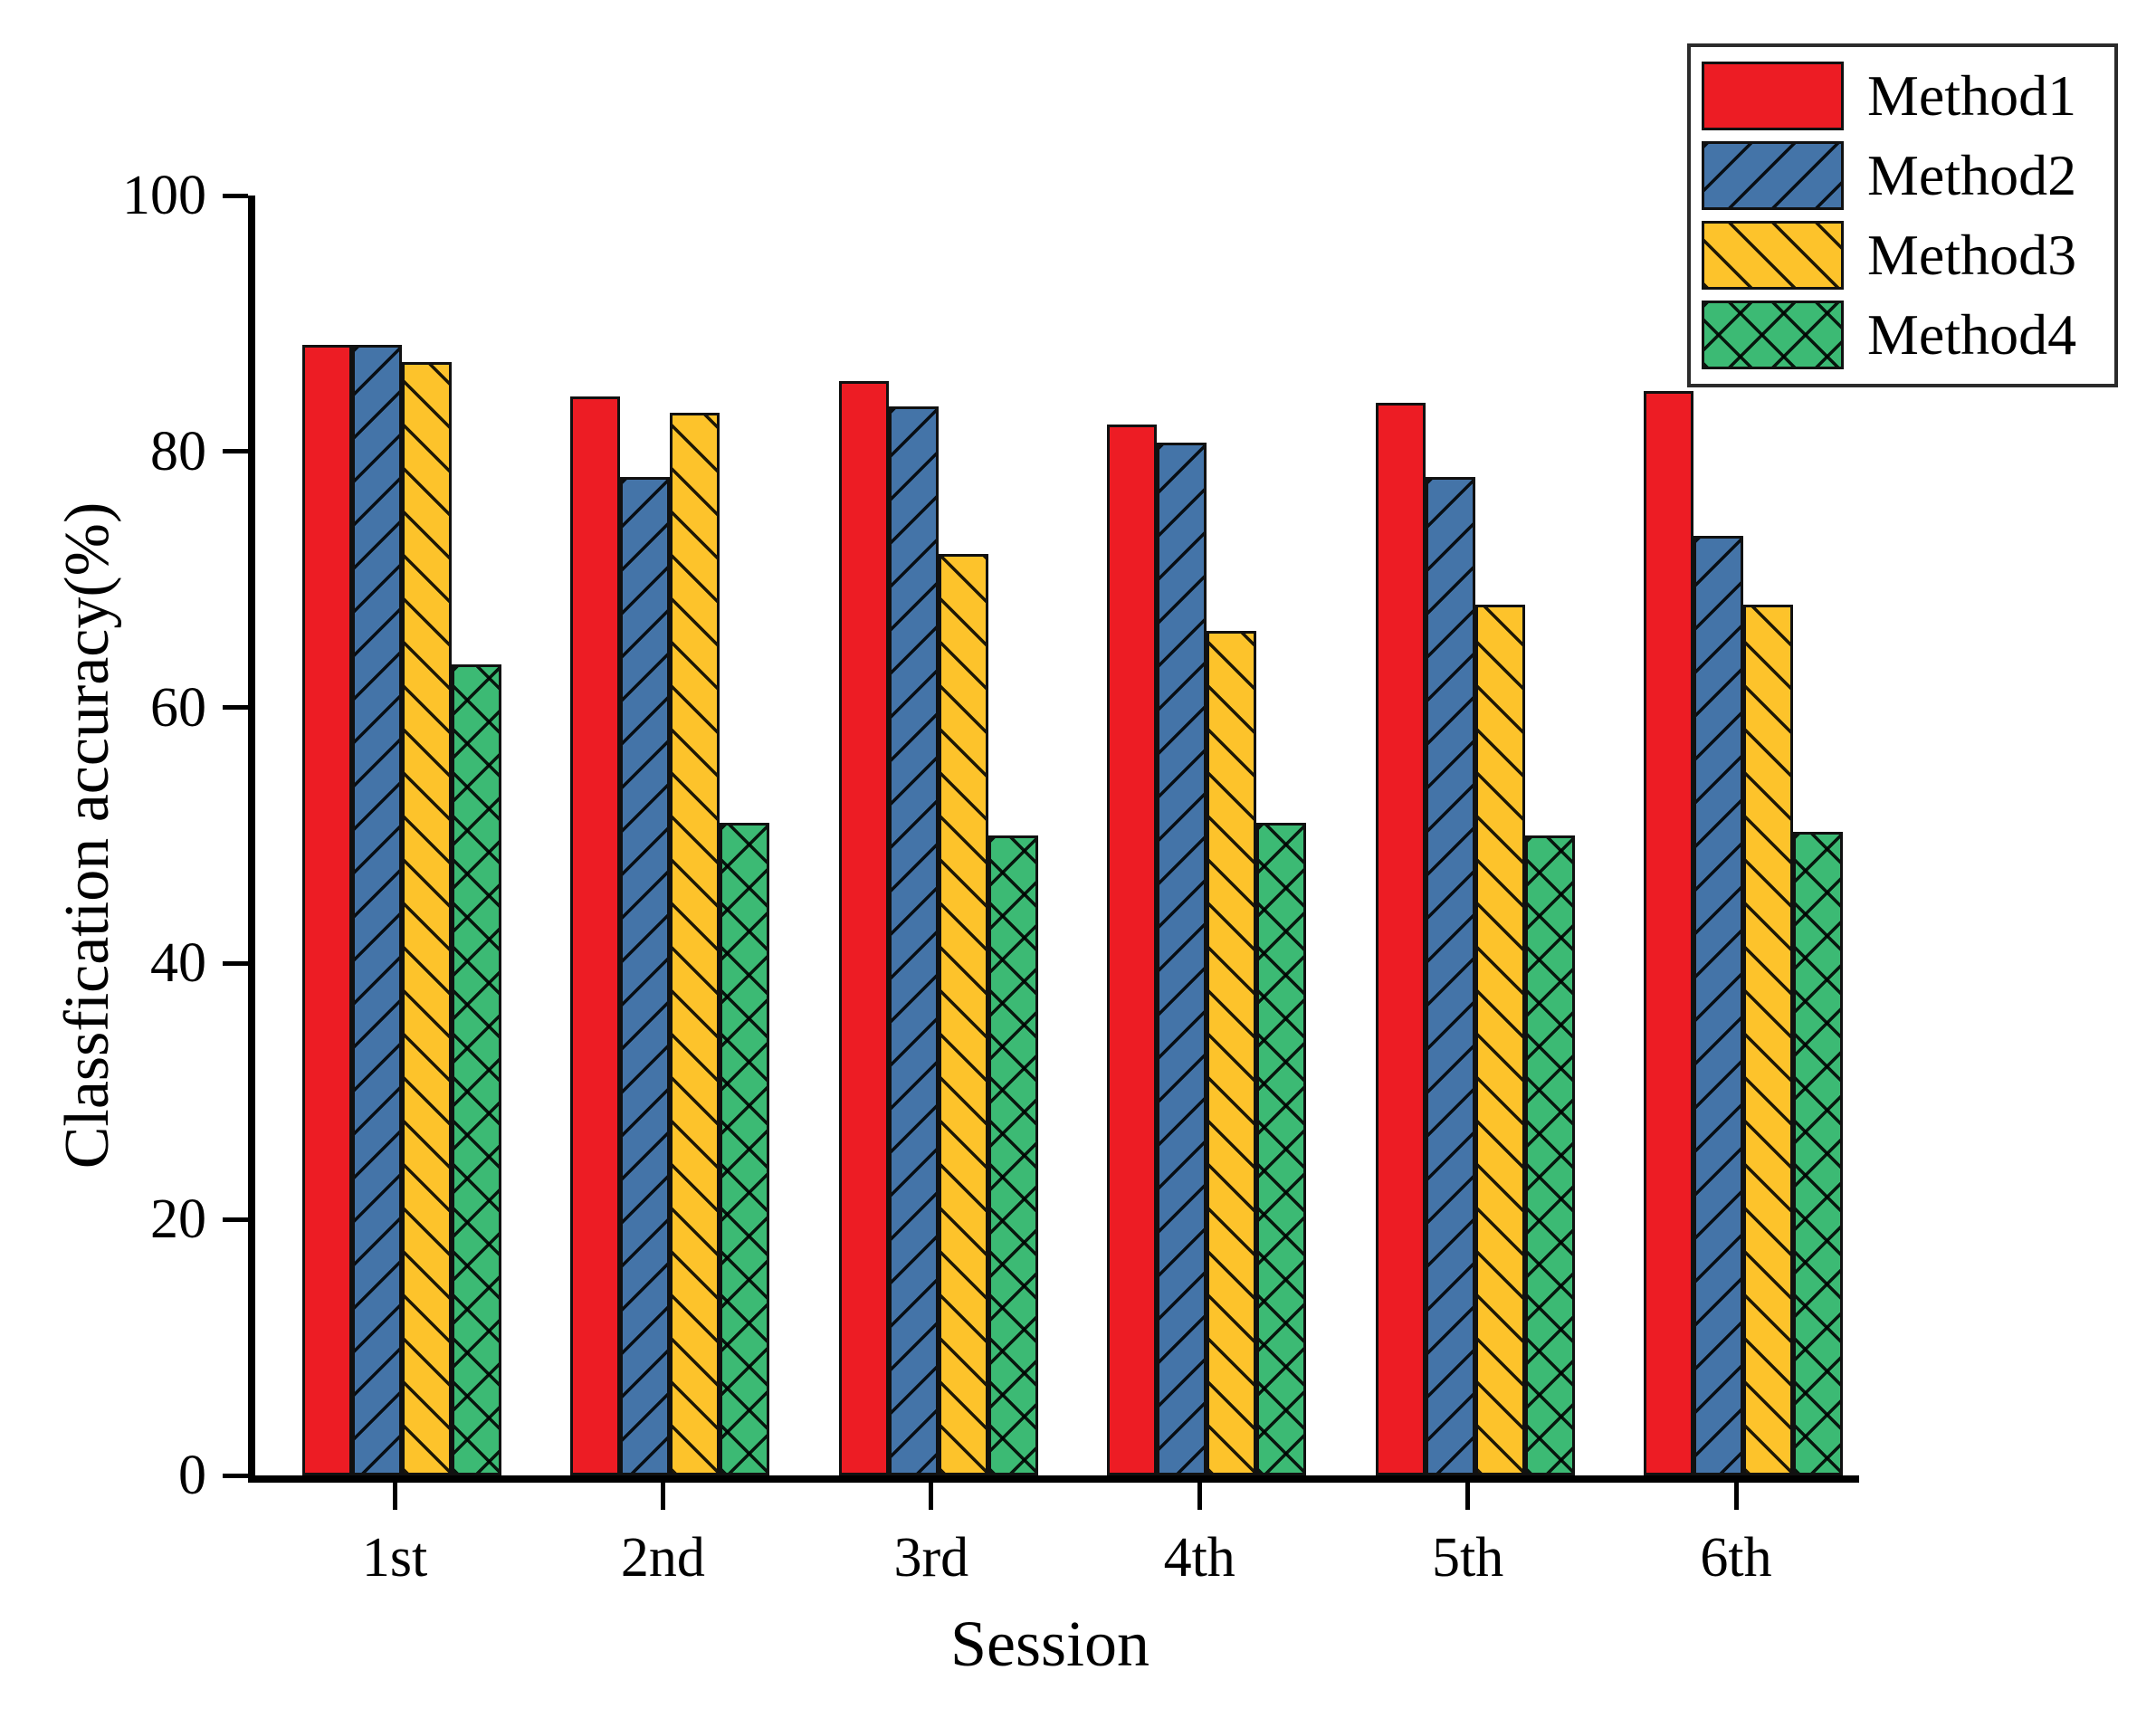  I want to click on legend-label-method4: Method4, so click(1972, 334).